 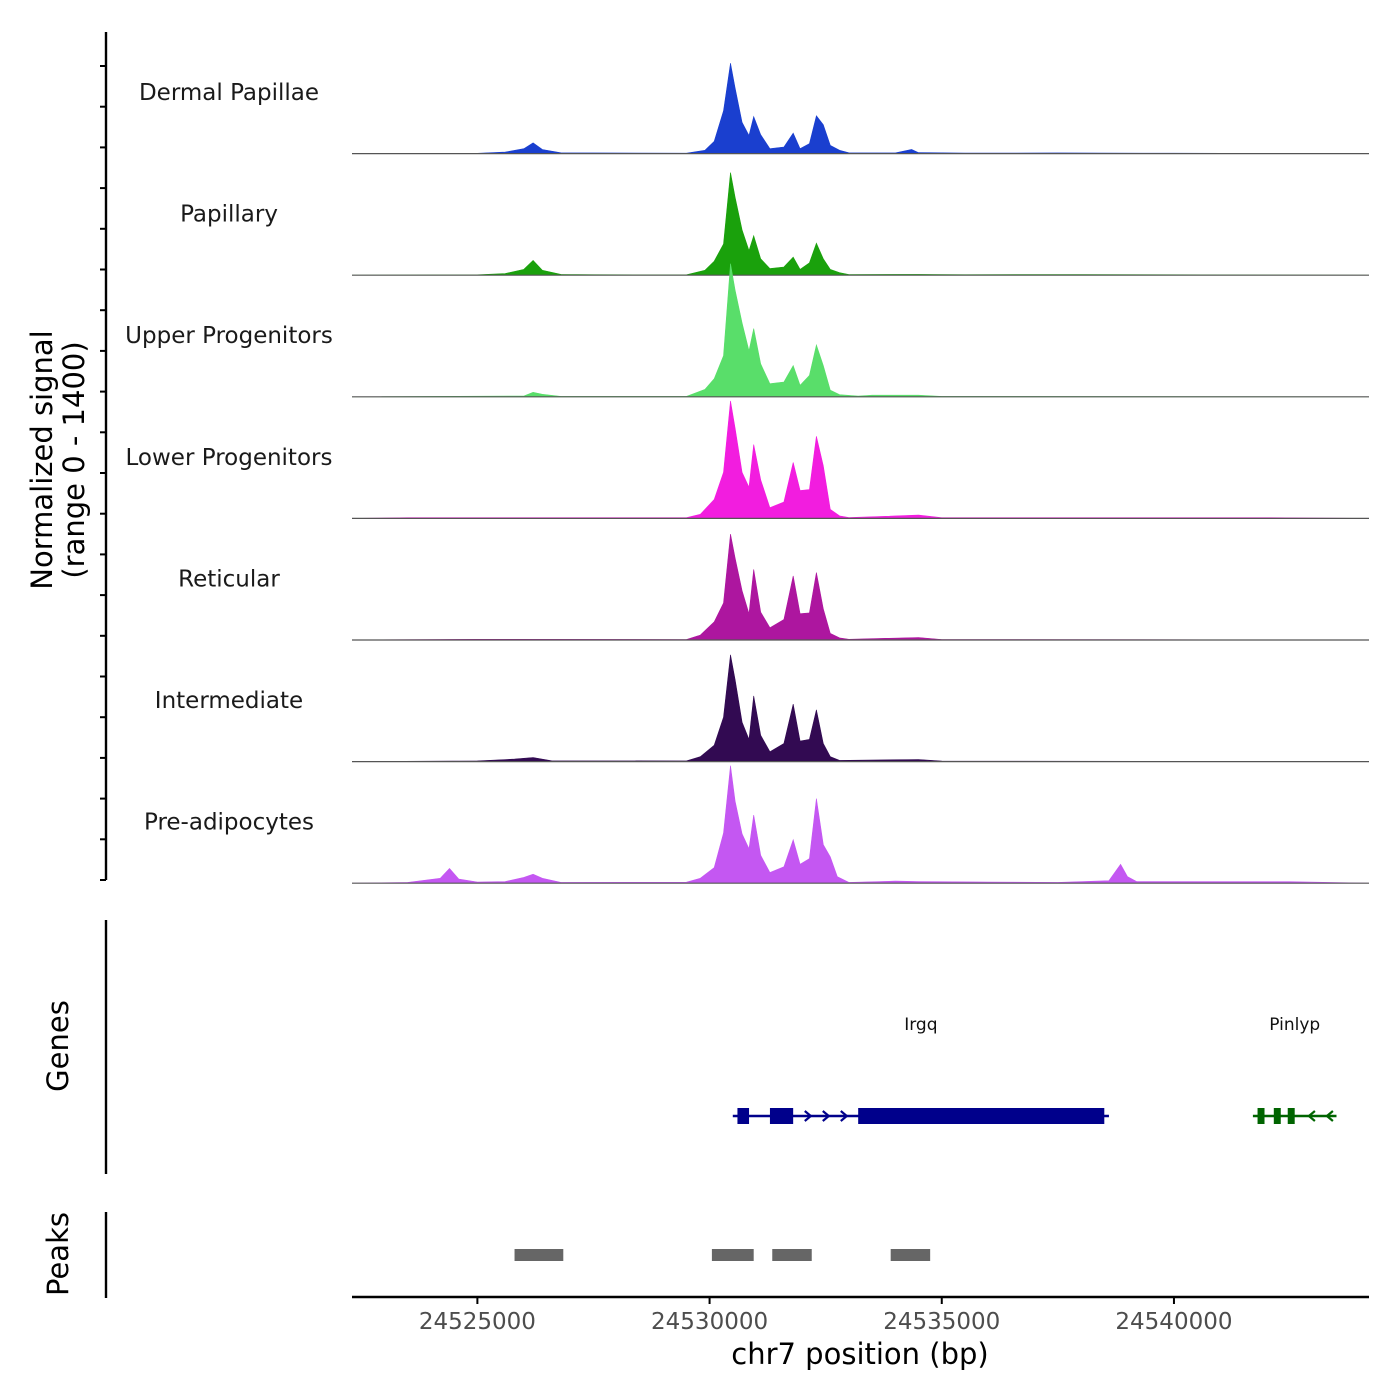 What do you see at coordinates (709, 1322) in the screenshot?
I see `x-tick-label: 24530000` at bounding box center [709, 1322].